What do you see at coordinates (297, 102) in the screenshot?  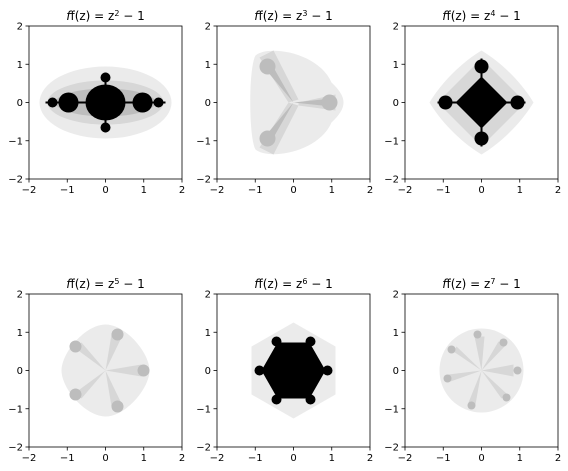 I see `julia-set-z3` at bounding box center [297, 102].